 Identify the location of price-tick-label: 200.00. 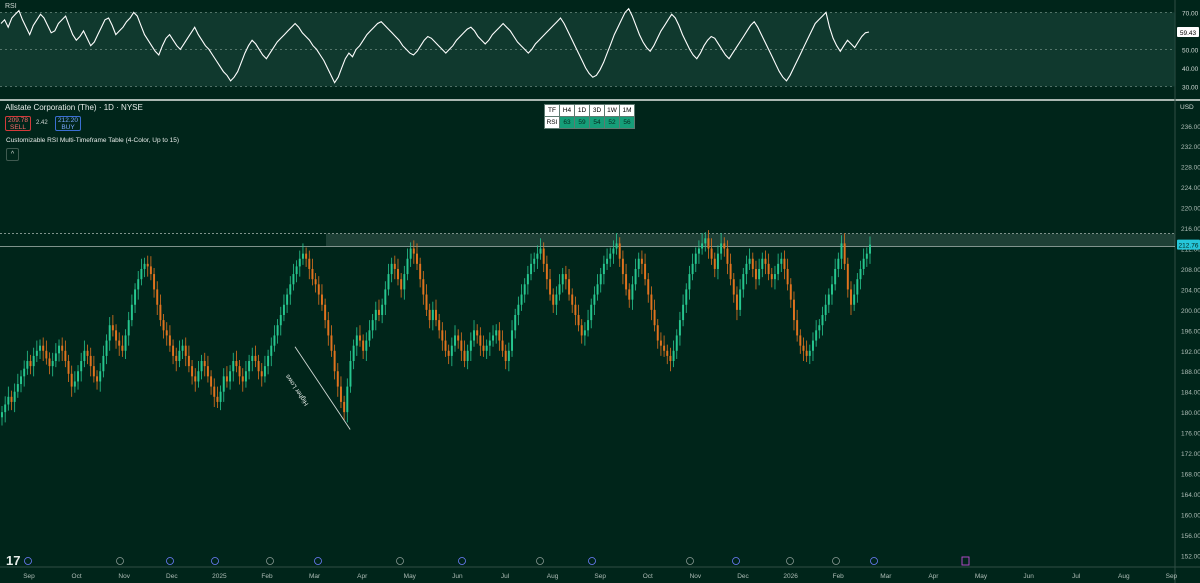
(1190, 311).